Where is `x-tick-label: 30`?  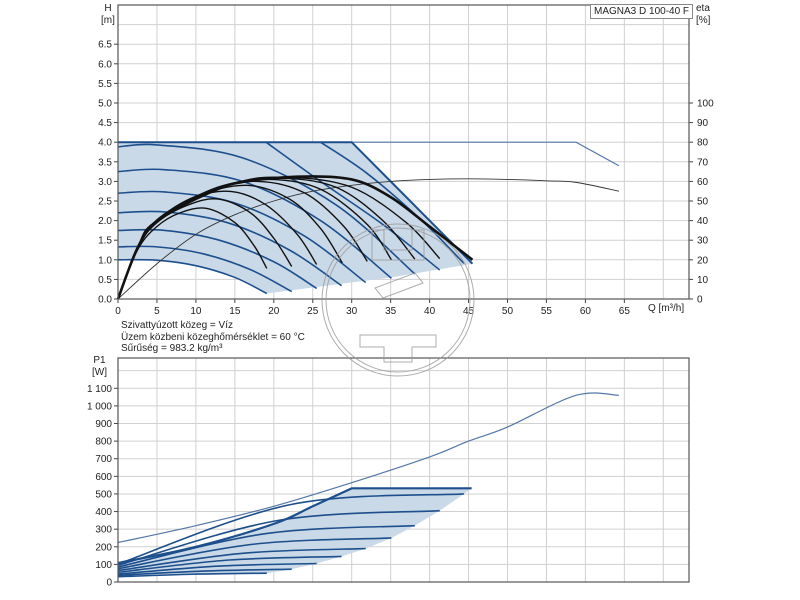 x-tick-label: 30 is located at coordinates (352, 311).